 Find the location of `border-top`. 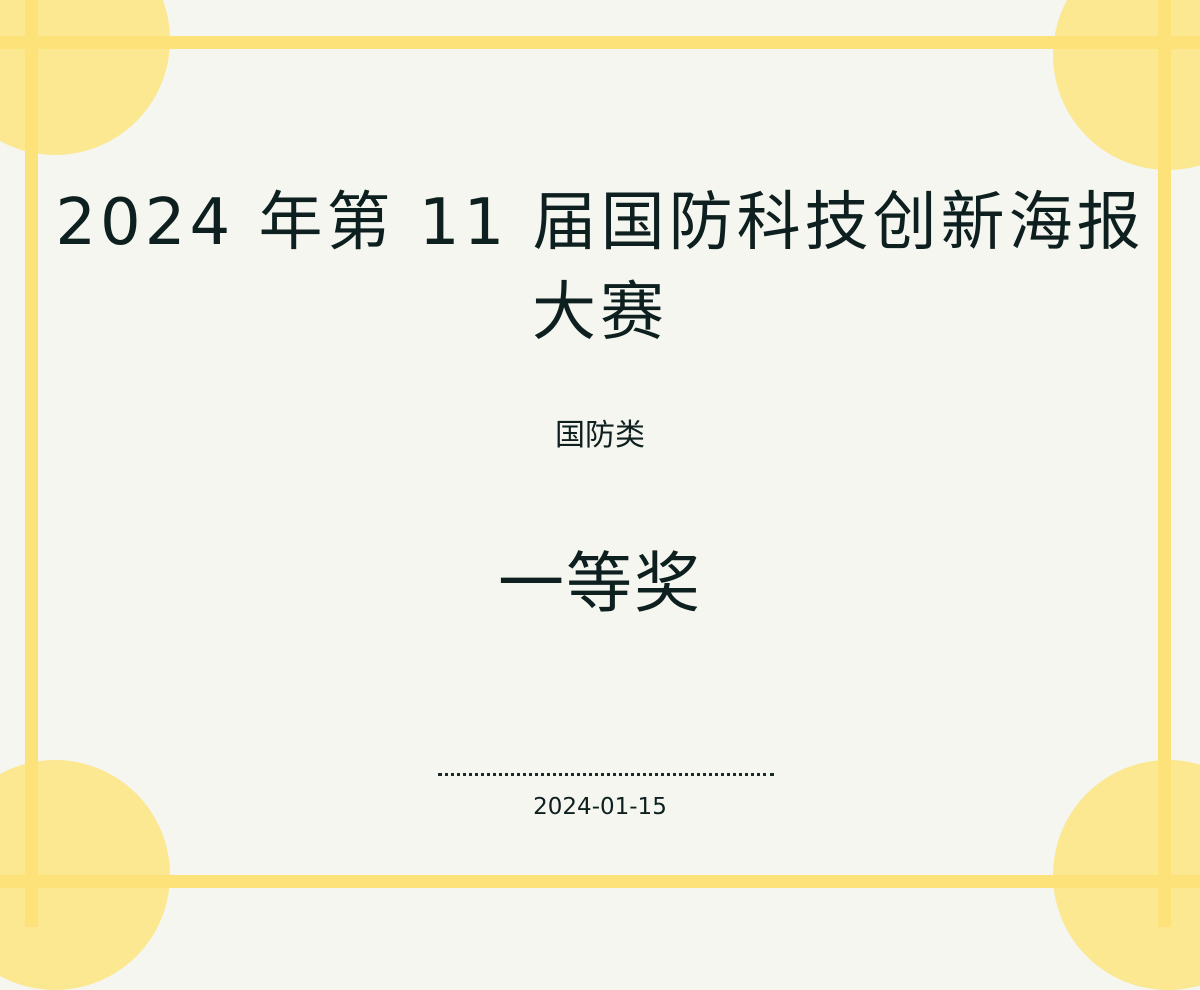

border-top is located at coordinates (600, 42).